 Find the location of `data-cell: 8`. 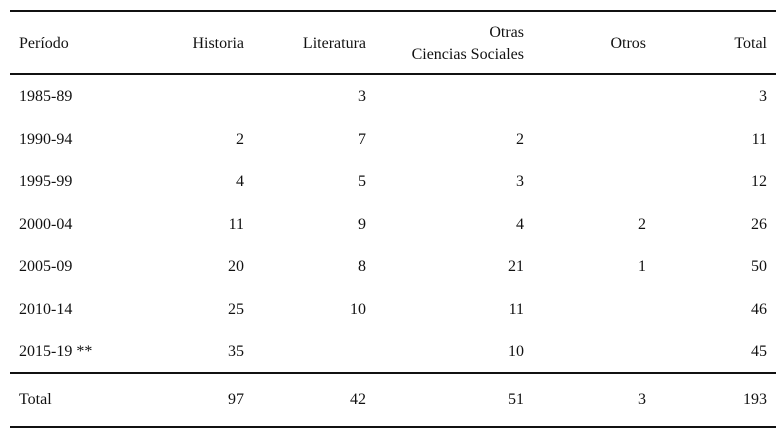

data-cell: 8 is located at coordinates (362, 266).